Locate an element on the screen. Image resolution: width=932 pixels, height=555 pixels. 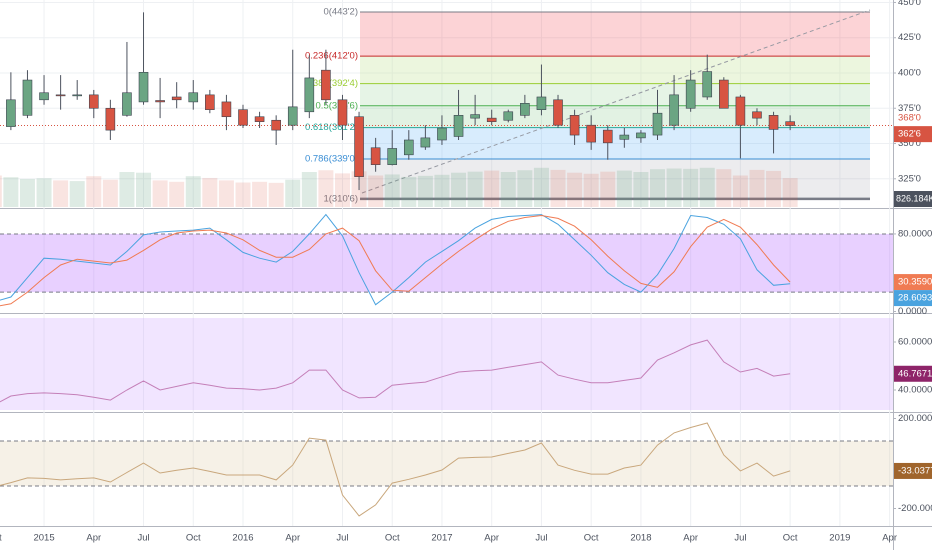
price-label-box is located at coordinates (913, 134).